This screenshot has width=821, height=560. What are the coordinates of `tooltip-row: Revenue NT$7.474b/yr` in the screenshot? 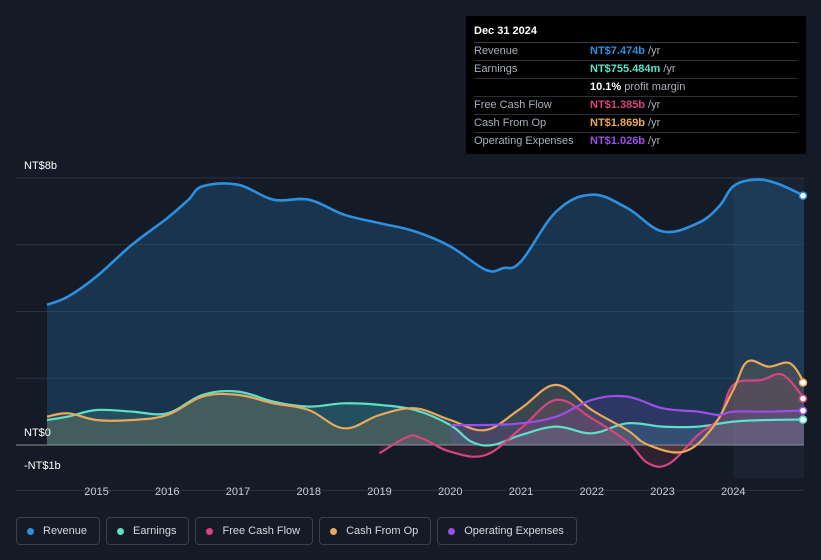 It's located at (636, 52).